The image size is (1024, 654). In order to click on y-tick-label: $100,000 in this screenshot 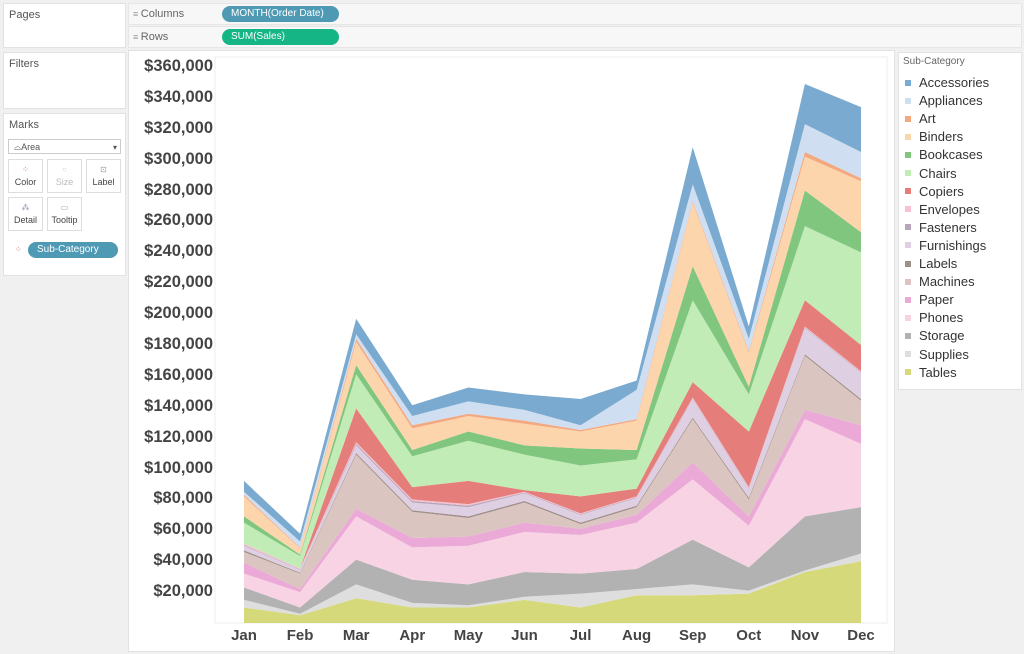, I will do `click(178, 467)`.